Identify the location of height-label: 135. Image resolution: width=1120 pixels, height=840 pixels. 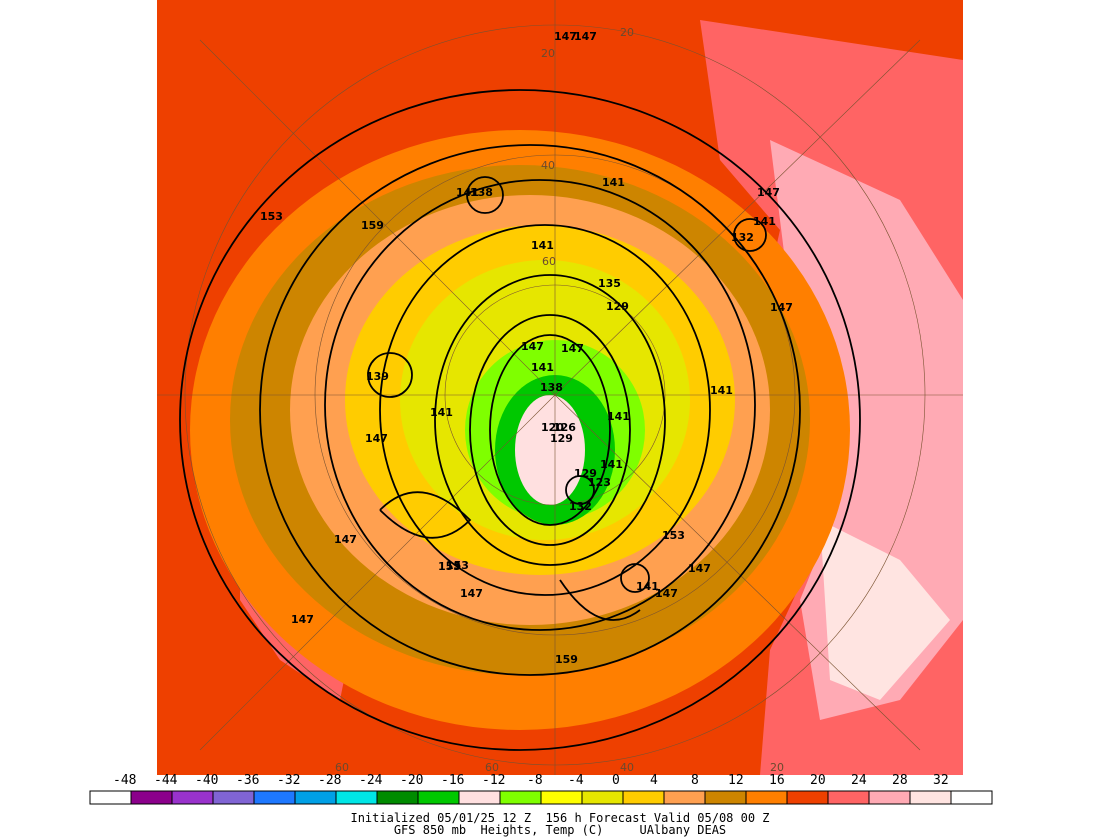
(609, 283).